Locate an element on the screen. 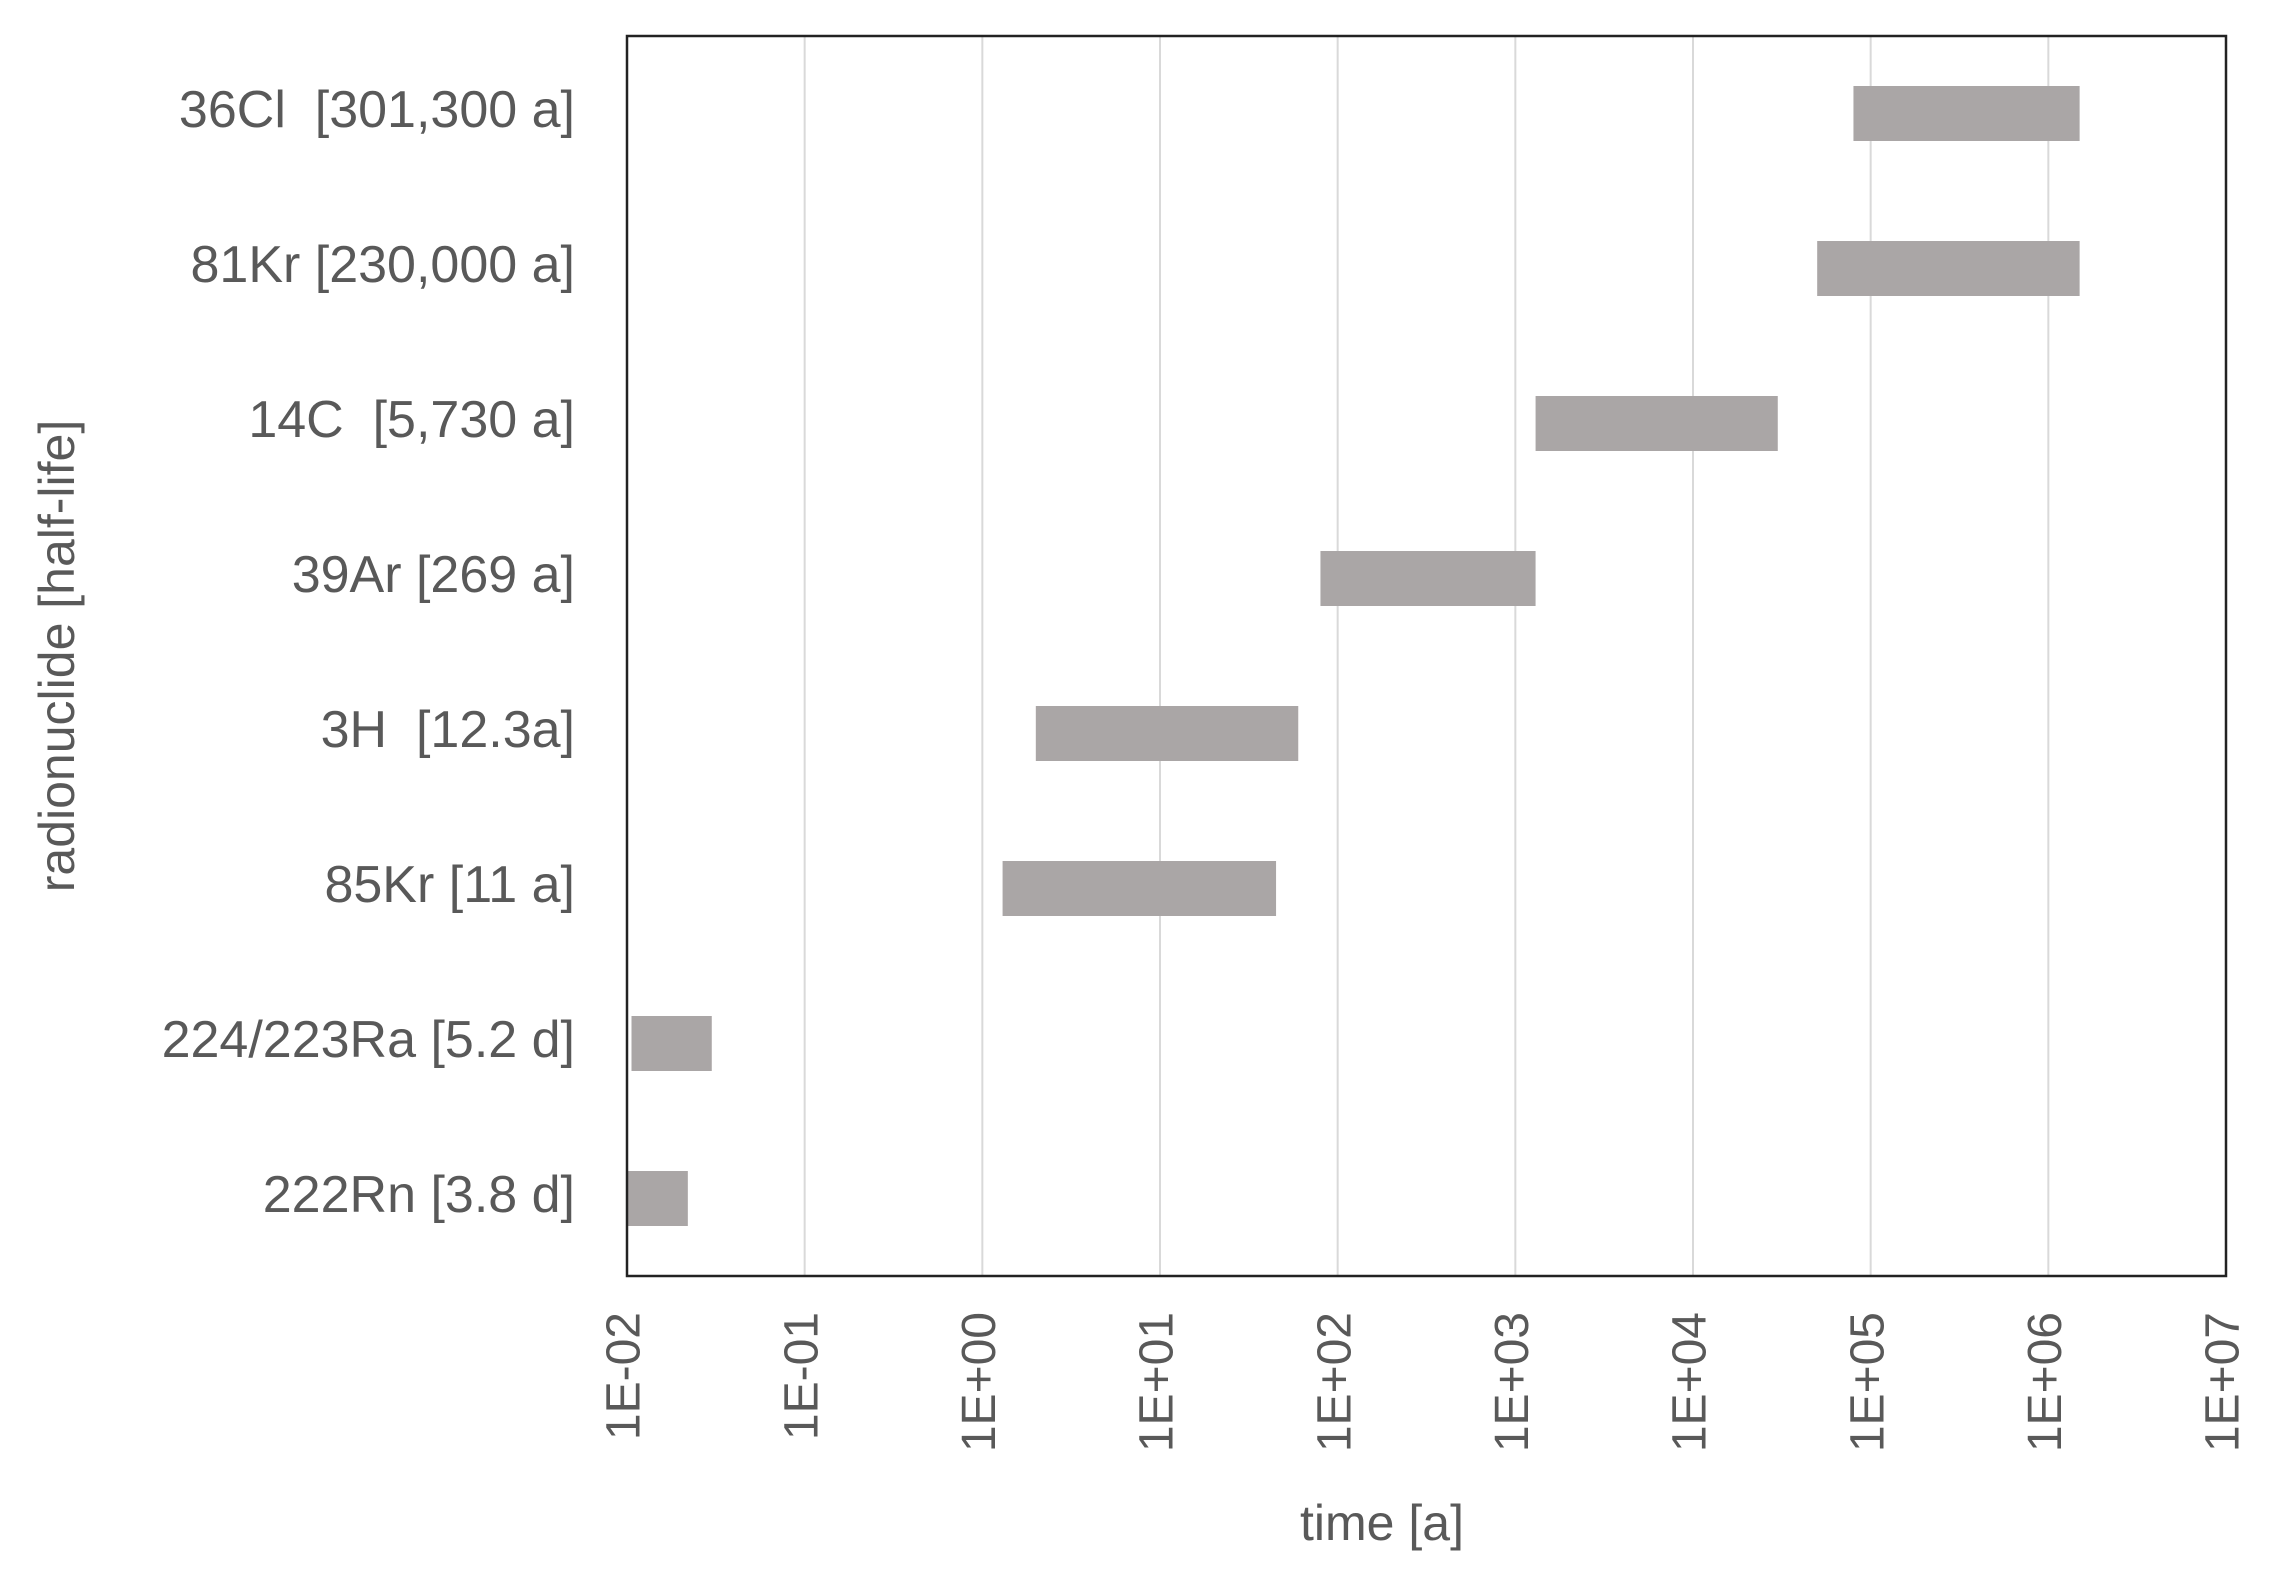 The height and width of the screenshot is (1583, 2270). x-tick-label: 1E+00 is located at coordinates (979, 1382).